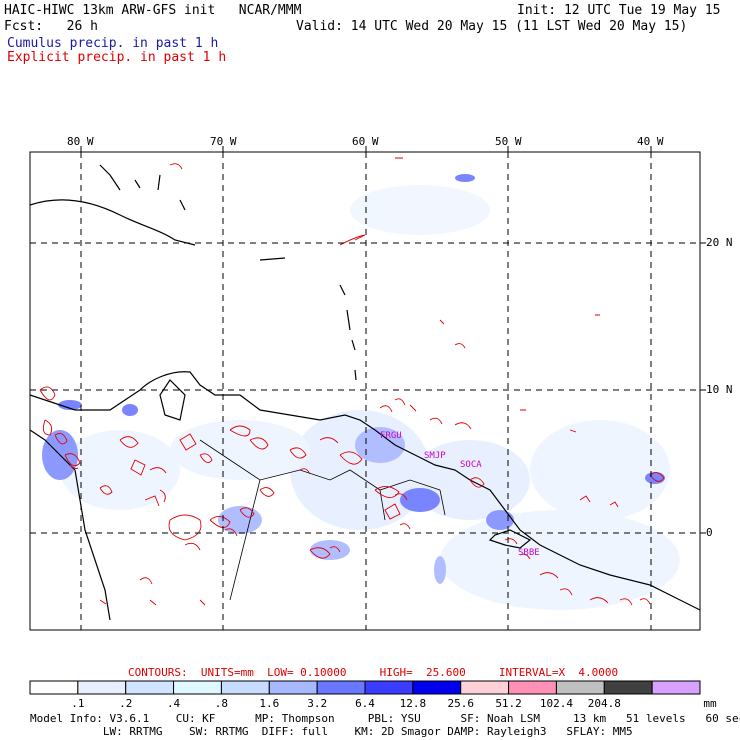  Describe the element at coordinates (269, 703) in the screenshot. I see `colorbar-tick-label: 1.6` at that location.